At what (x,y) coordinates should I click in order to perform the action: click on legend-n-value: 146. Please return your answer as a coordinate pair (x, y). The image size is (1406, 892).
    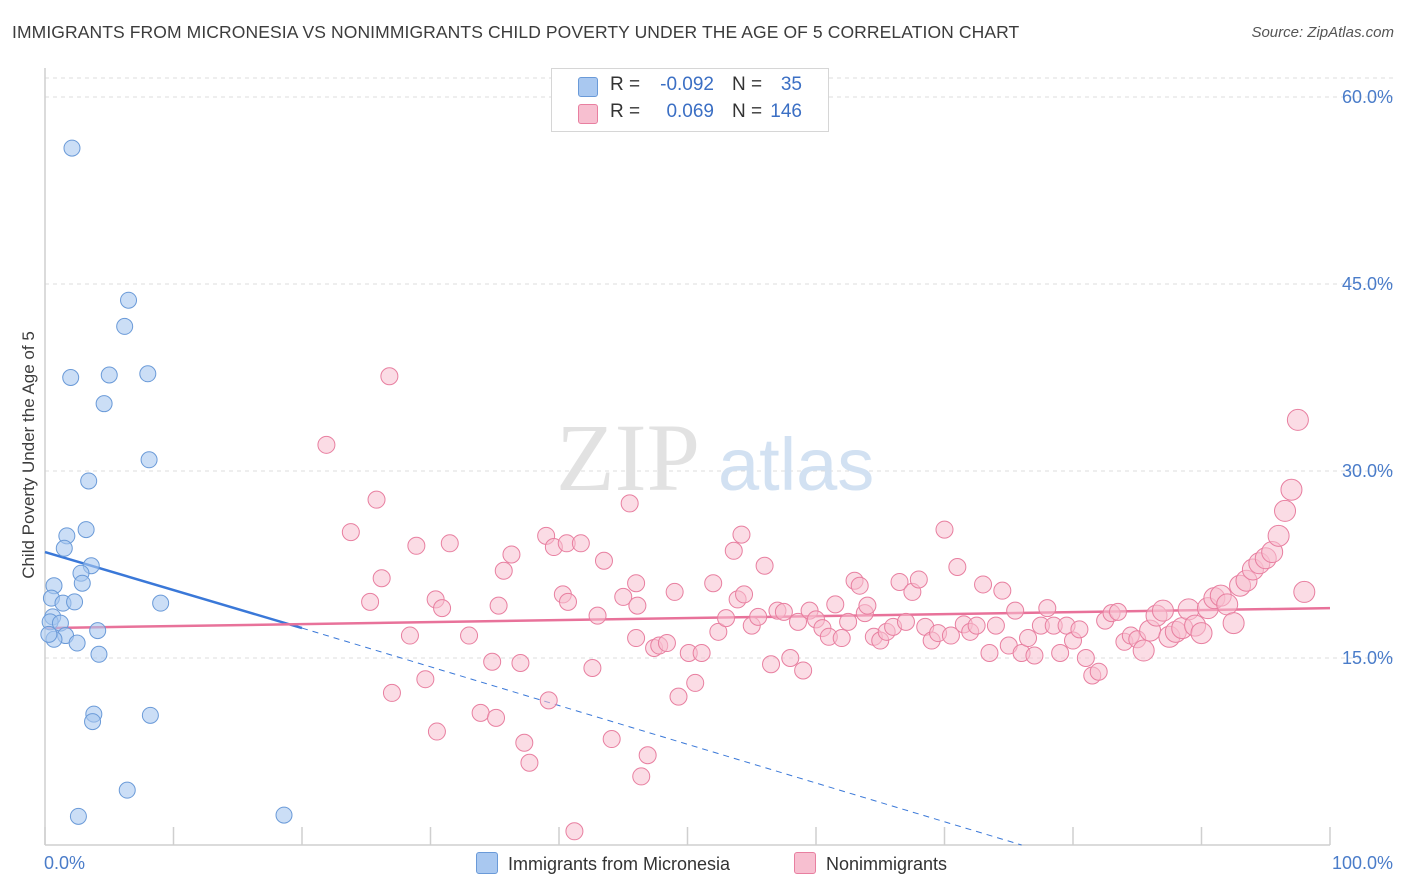
    Looking at the image, I should click on (786, 111).